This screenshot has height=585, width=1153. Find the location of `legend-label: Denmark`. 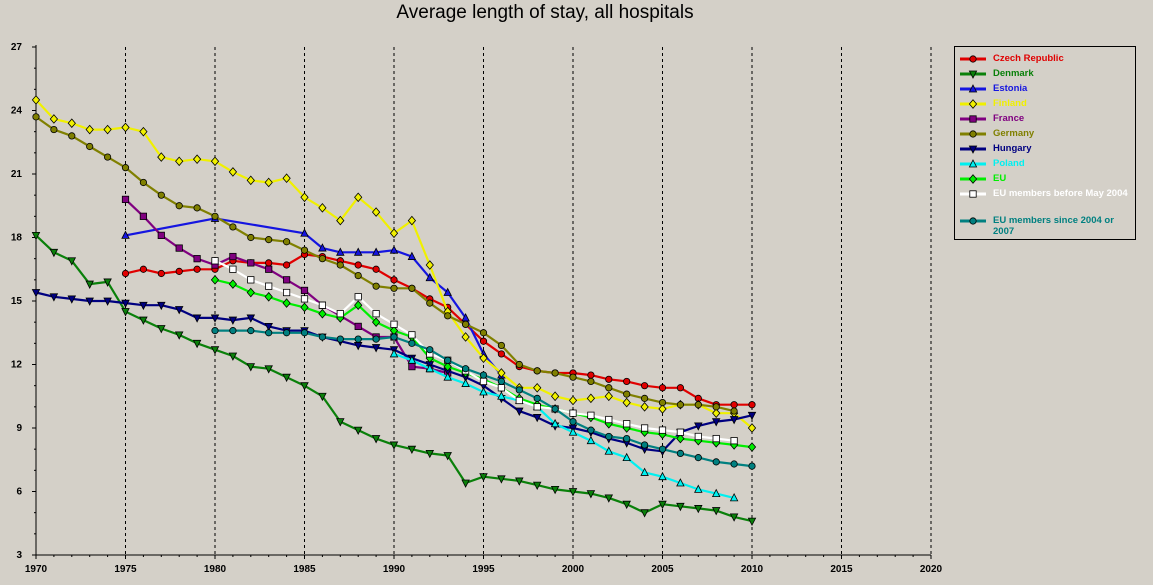

legend-label: Denmark is located at coordinates (1013, 73).